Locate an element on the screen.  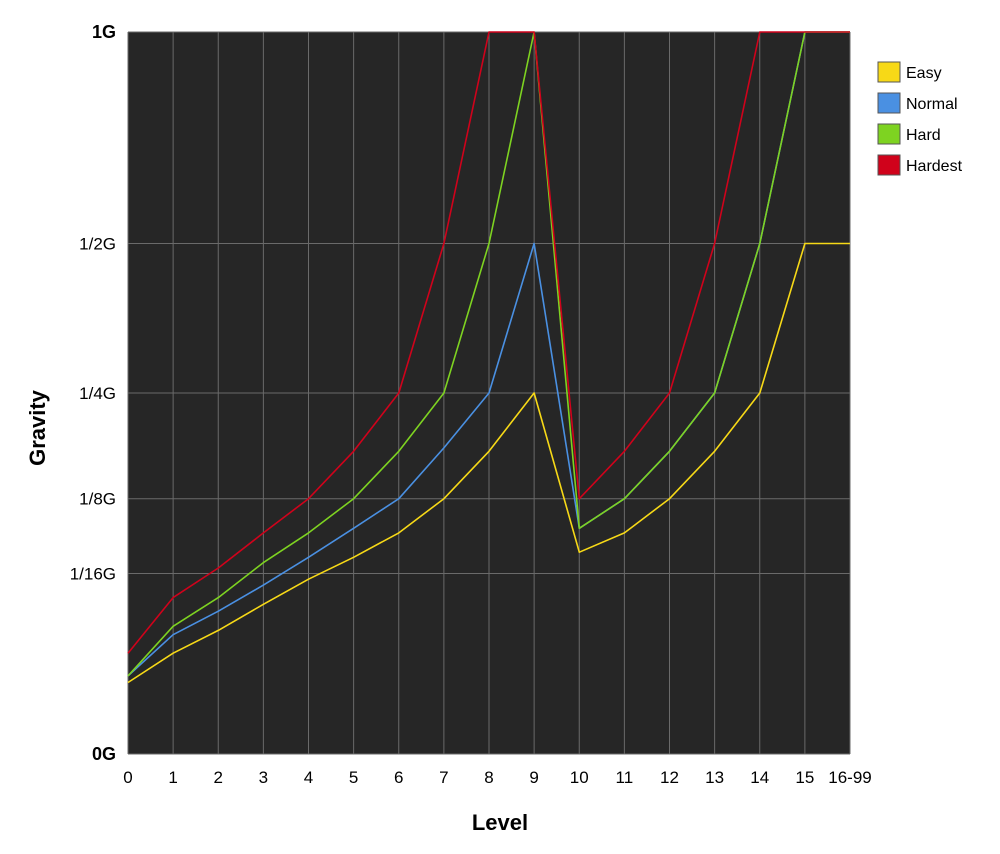
x-tick-label: 4 is located at coordinates (308, 777).